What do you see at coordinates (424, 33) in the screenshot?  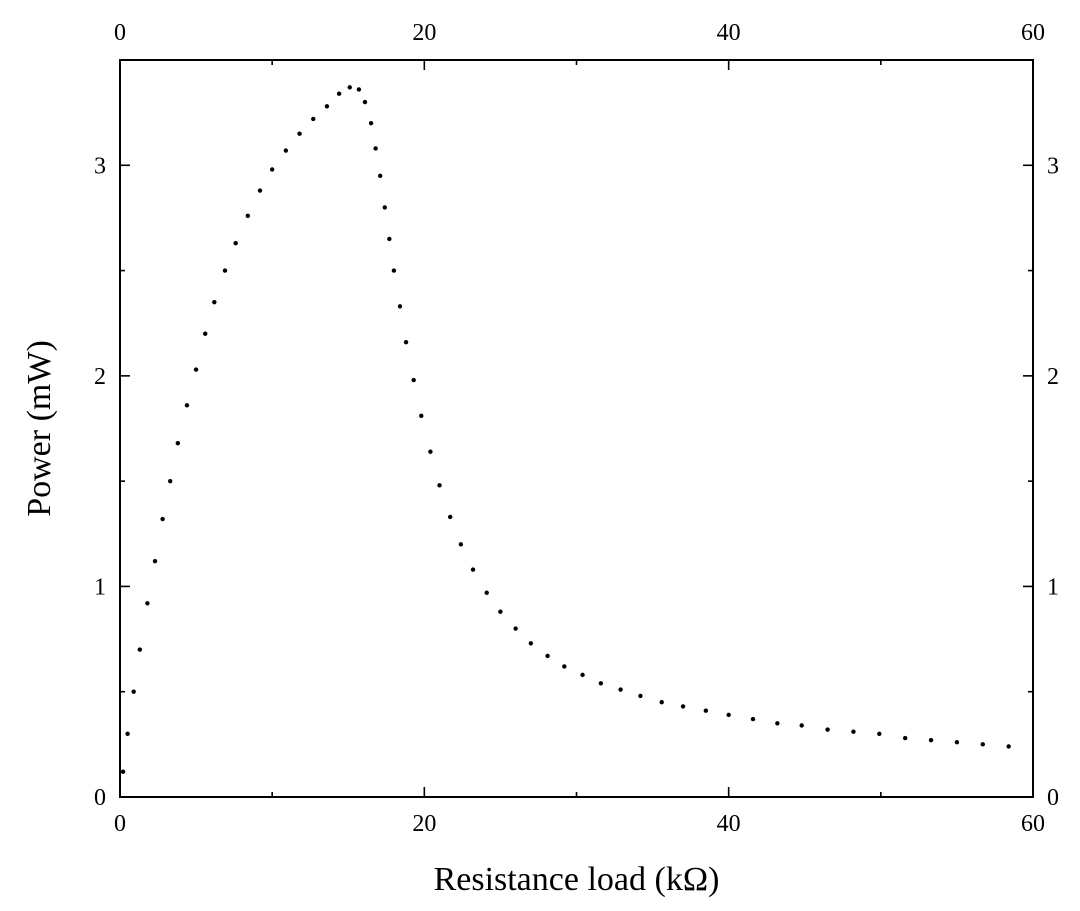 I see `x-tick-label-top: 20` at bounding box center [424, 33].